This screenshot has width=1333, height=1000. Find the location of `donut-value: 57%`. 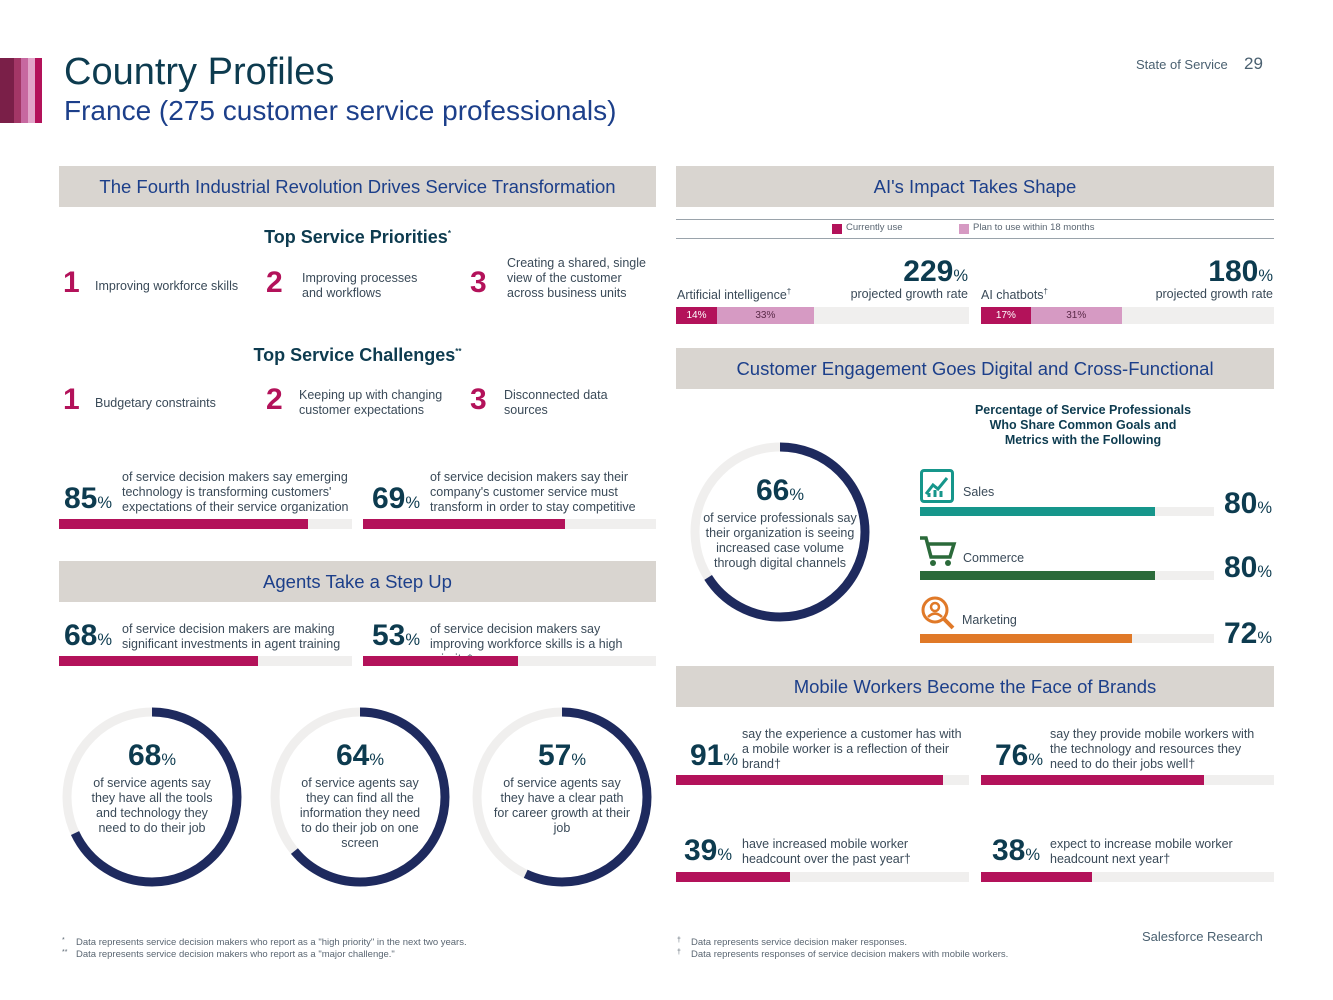

donut-value: 57% is located at coordinates (562, 756).